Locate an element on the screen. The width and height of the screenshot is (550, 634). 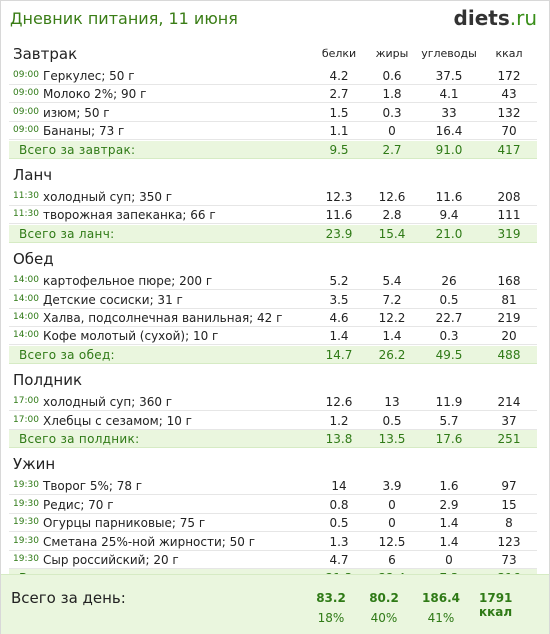
food-name: Сметана 25%-ной жирности; 50 г is located at coordinates (149, 541).